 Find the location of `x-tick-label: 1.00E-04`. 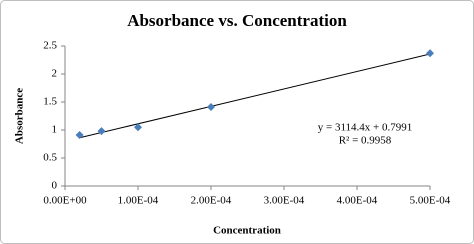

x-tick-label: 1.00E-04 is located at coordinates (138, 201).